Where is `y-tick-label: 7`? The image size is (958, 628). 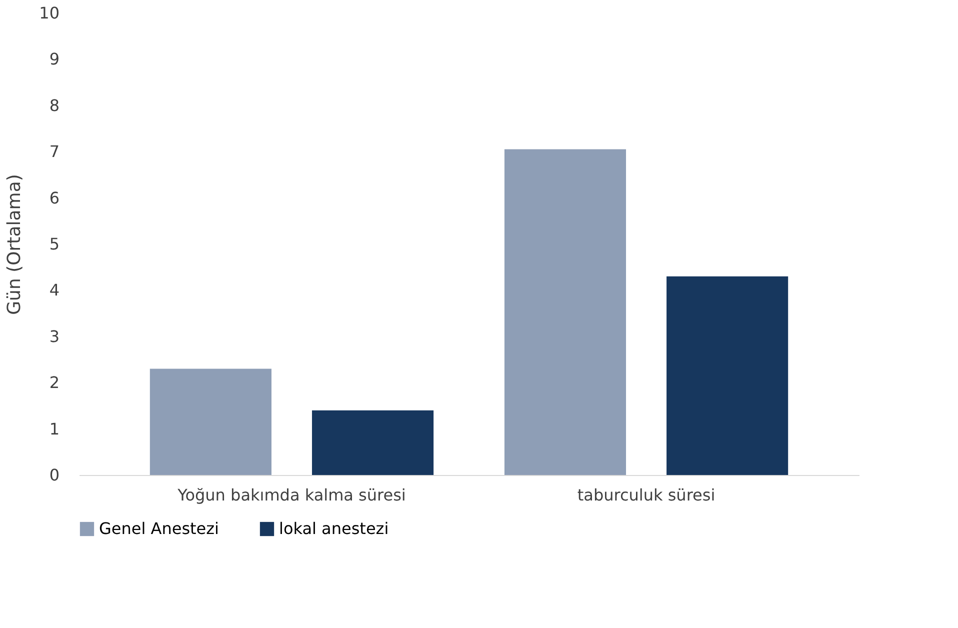
y-tick-label: 7 is located at coordinates (54, 152).